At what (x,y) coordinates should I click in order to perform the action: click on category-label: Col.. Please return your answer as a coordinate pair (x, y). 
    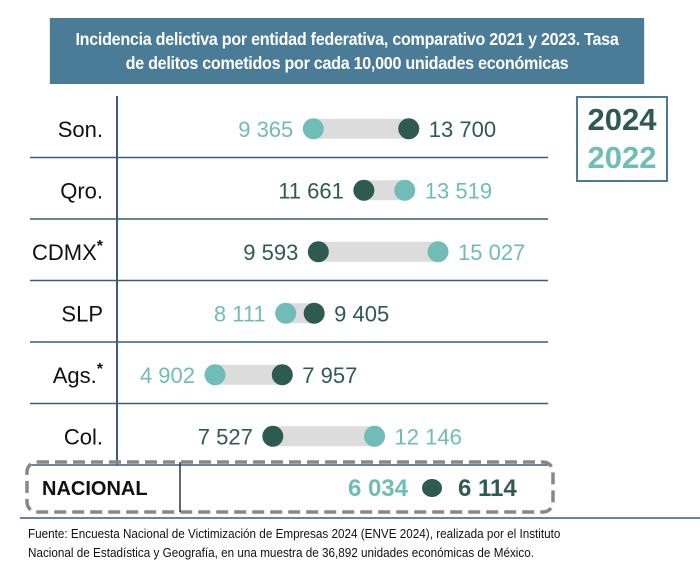
    Looking at the image, I should click on (83, 436).